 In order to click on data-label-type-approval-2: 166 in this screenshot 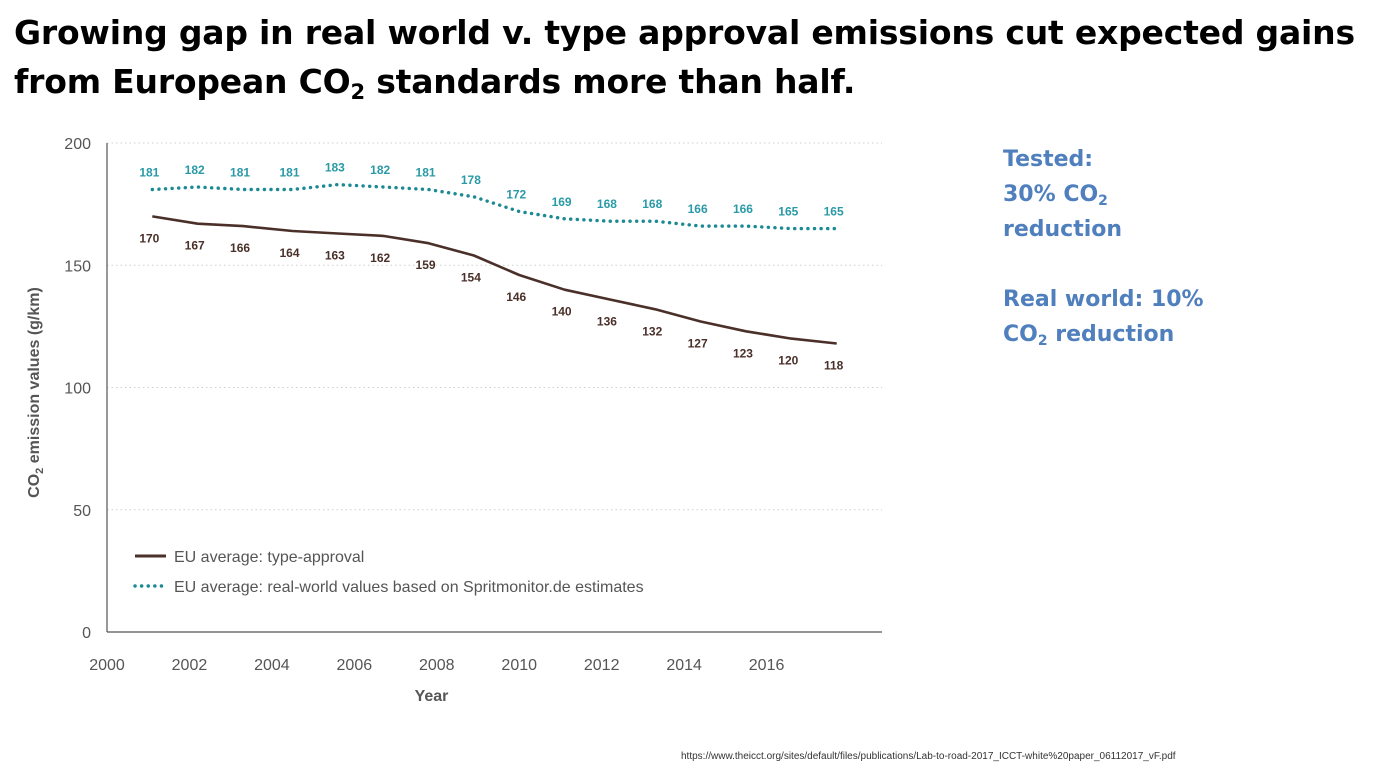, I will do `click(240, 248)`.